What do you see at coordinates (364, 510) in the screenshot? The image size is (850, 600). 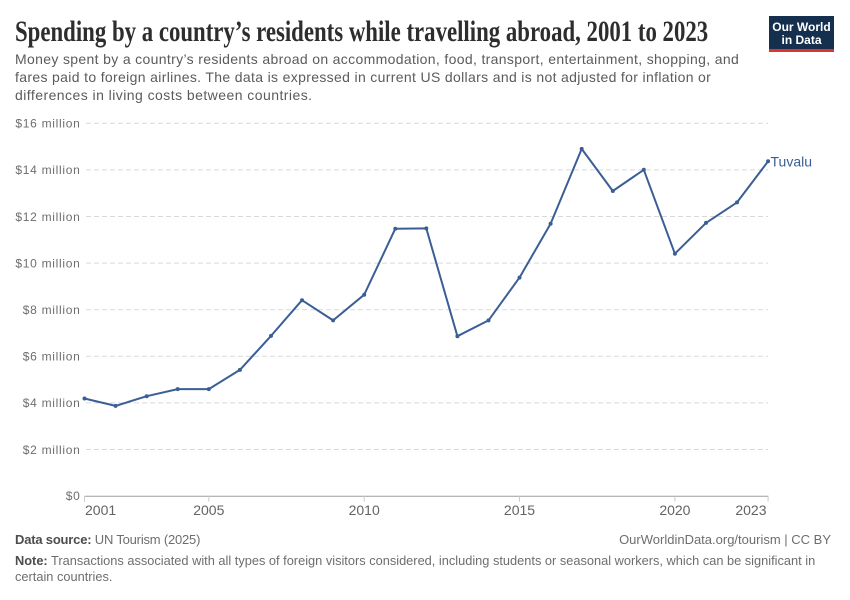 I see `svg-text: 2010` at bounding box center [364, 510].